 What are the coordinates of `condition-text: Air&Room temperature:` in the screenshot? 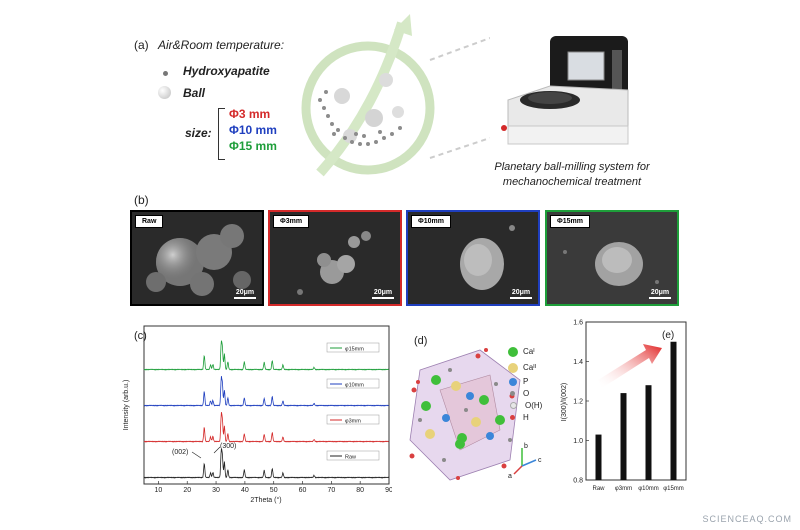 It's located at (221, 45).